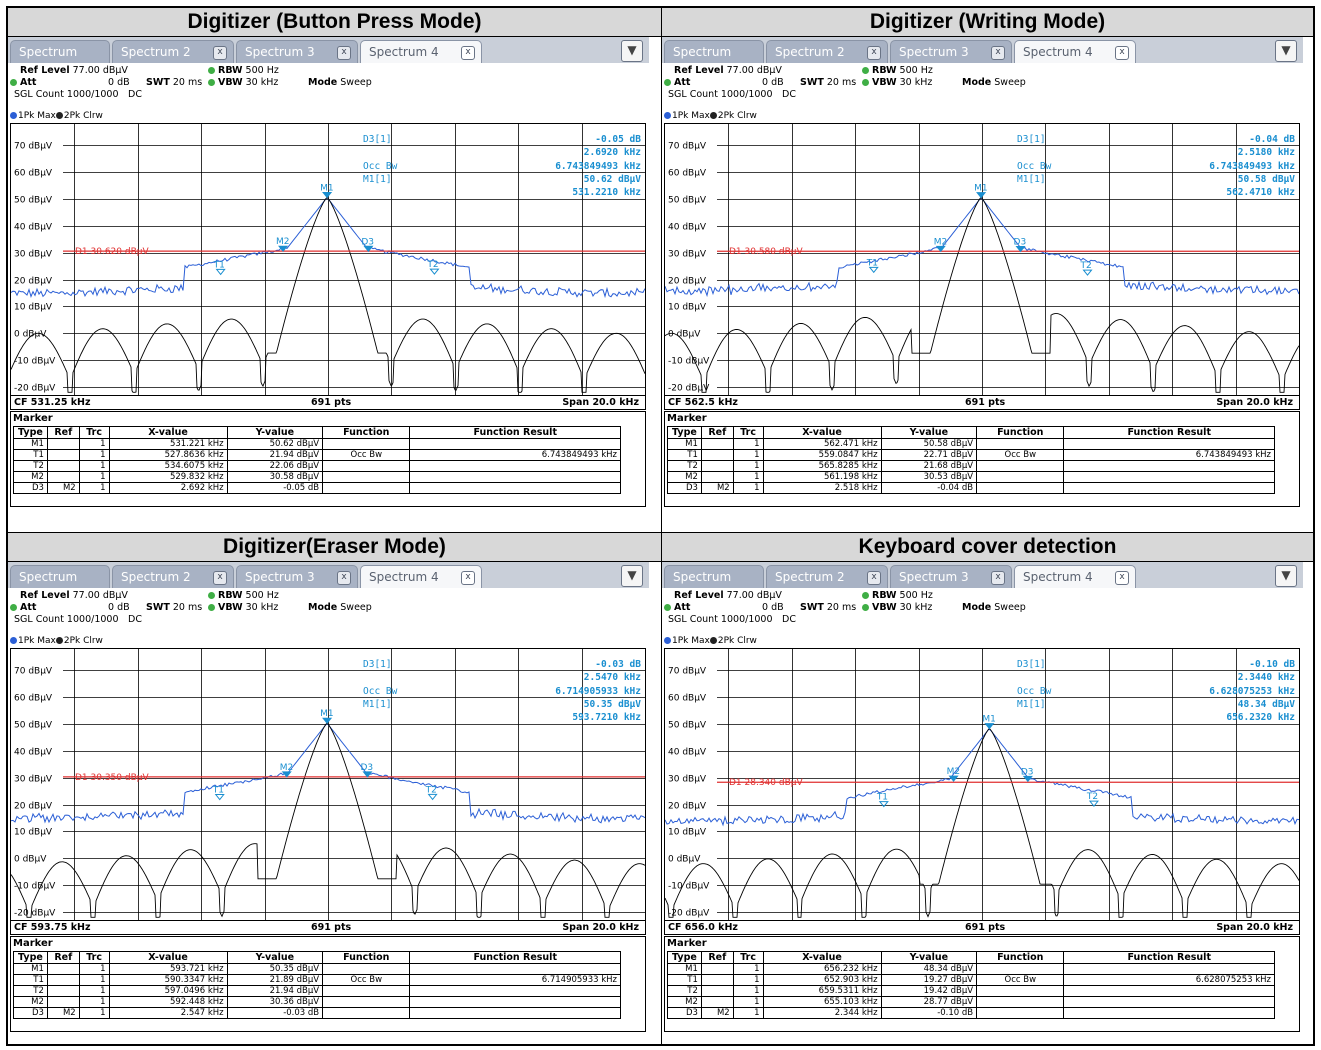  What do you see at coordinates (1266, 179) in the screenshot?
I see `readout-value: 50.58 dBµV` at bounding box center [1266, 179].